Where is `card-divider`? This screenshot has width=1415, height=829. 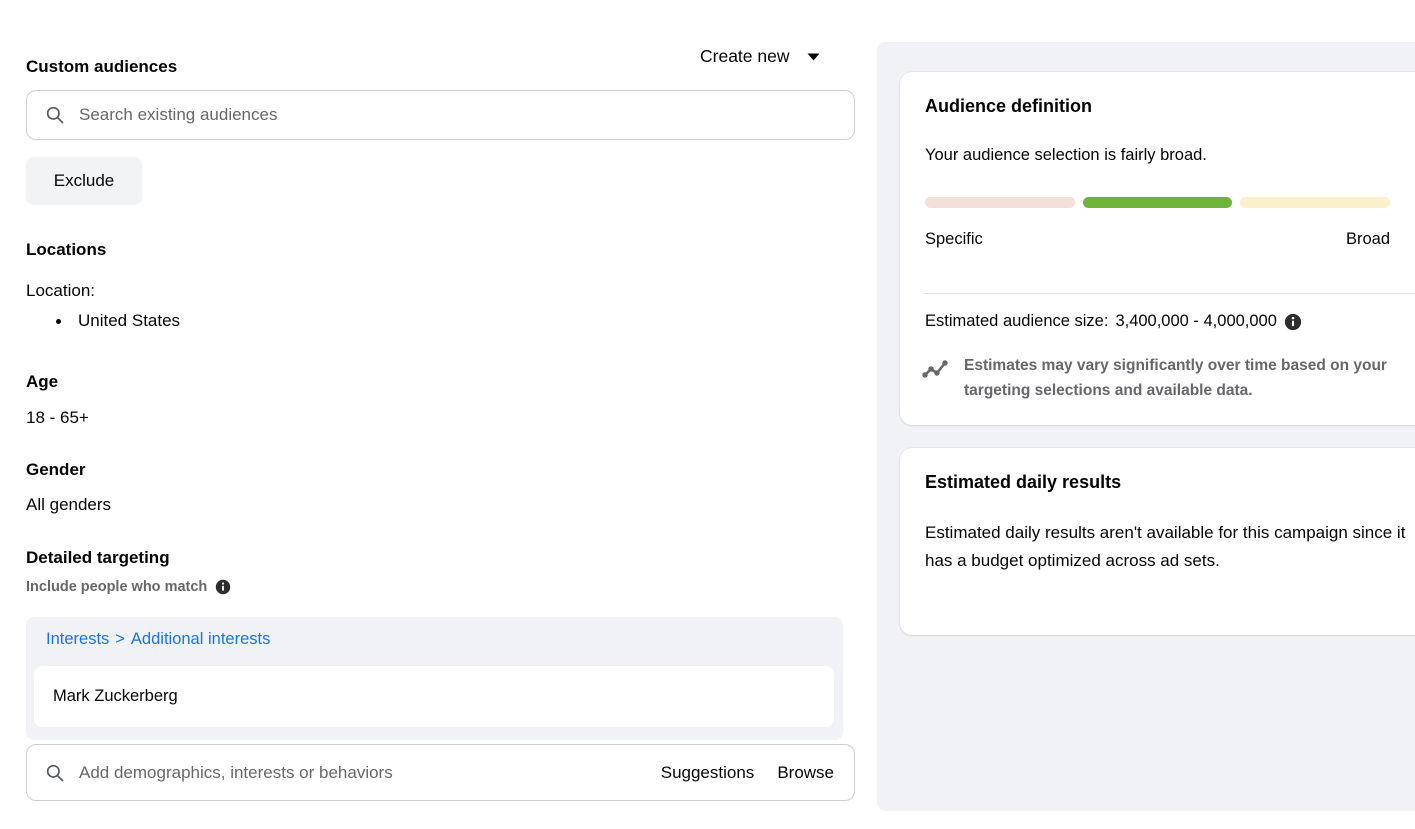 card-divider is located at coordinates (1170, 293).